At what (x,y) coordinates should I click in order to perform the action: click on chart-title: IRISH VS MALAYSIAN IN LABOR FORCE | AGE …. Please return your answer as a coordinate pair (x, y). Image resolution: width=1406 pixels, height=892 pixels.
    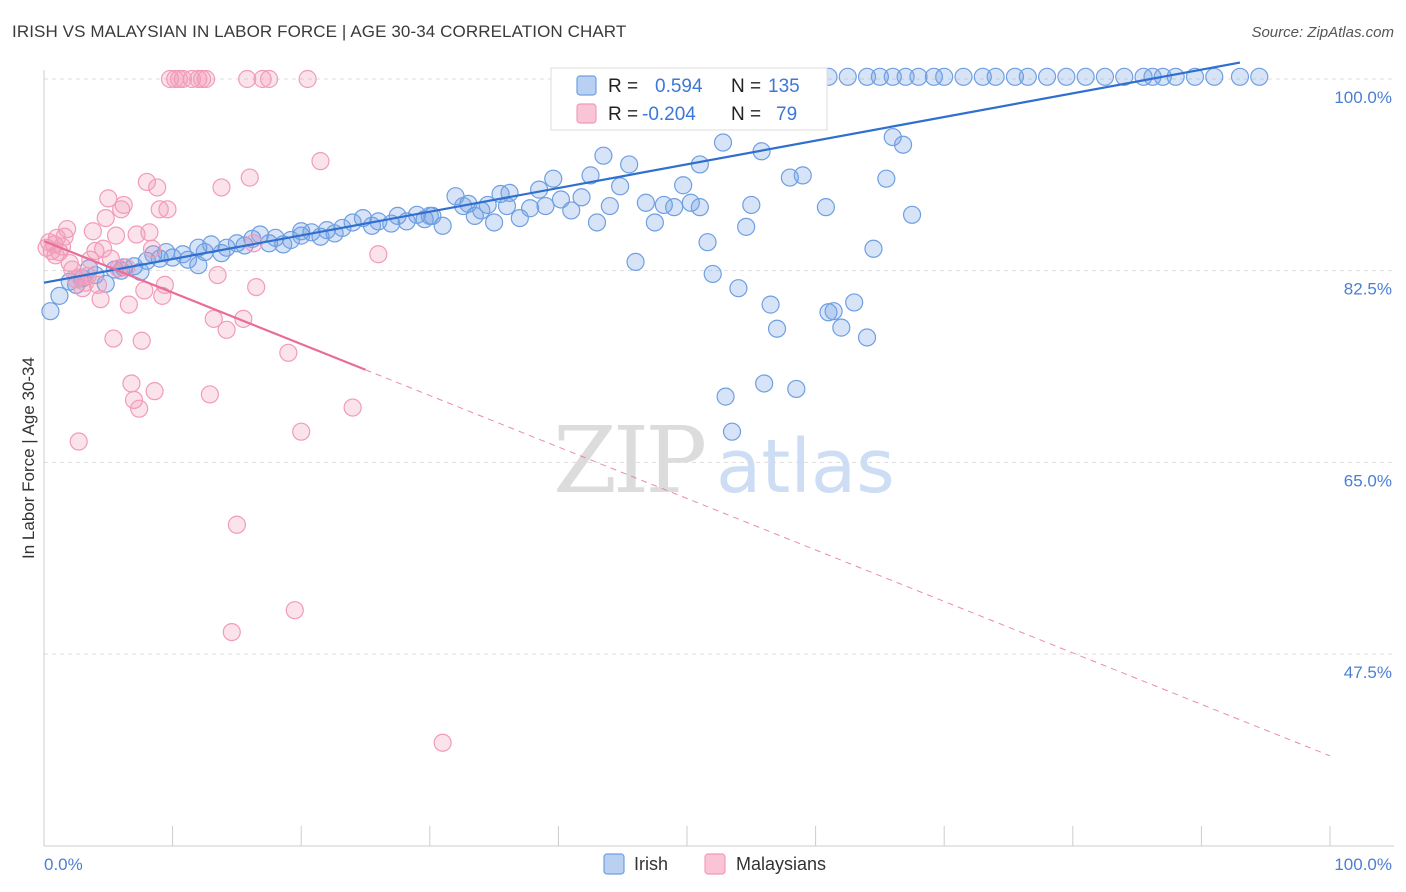
    Looking at the image, I should click on (319, 31).